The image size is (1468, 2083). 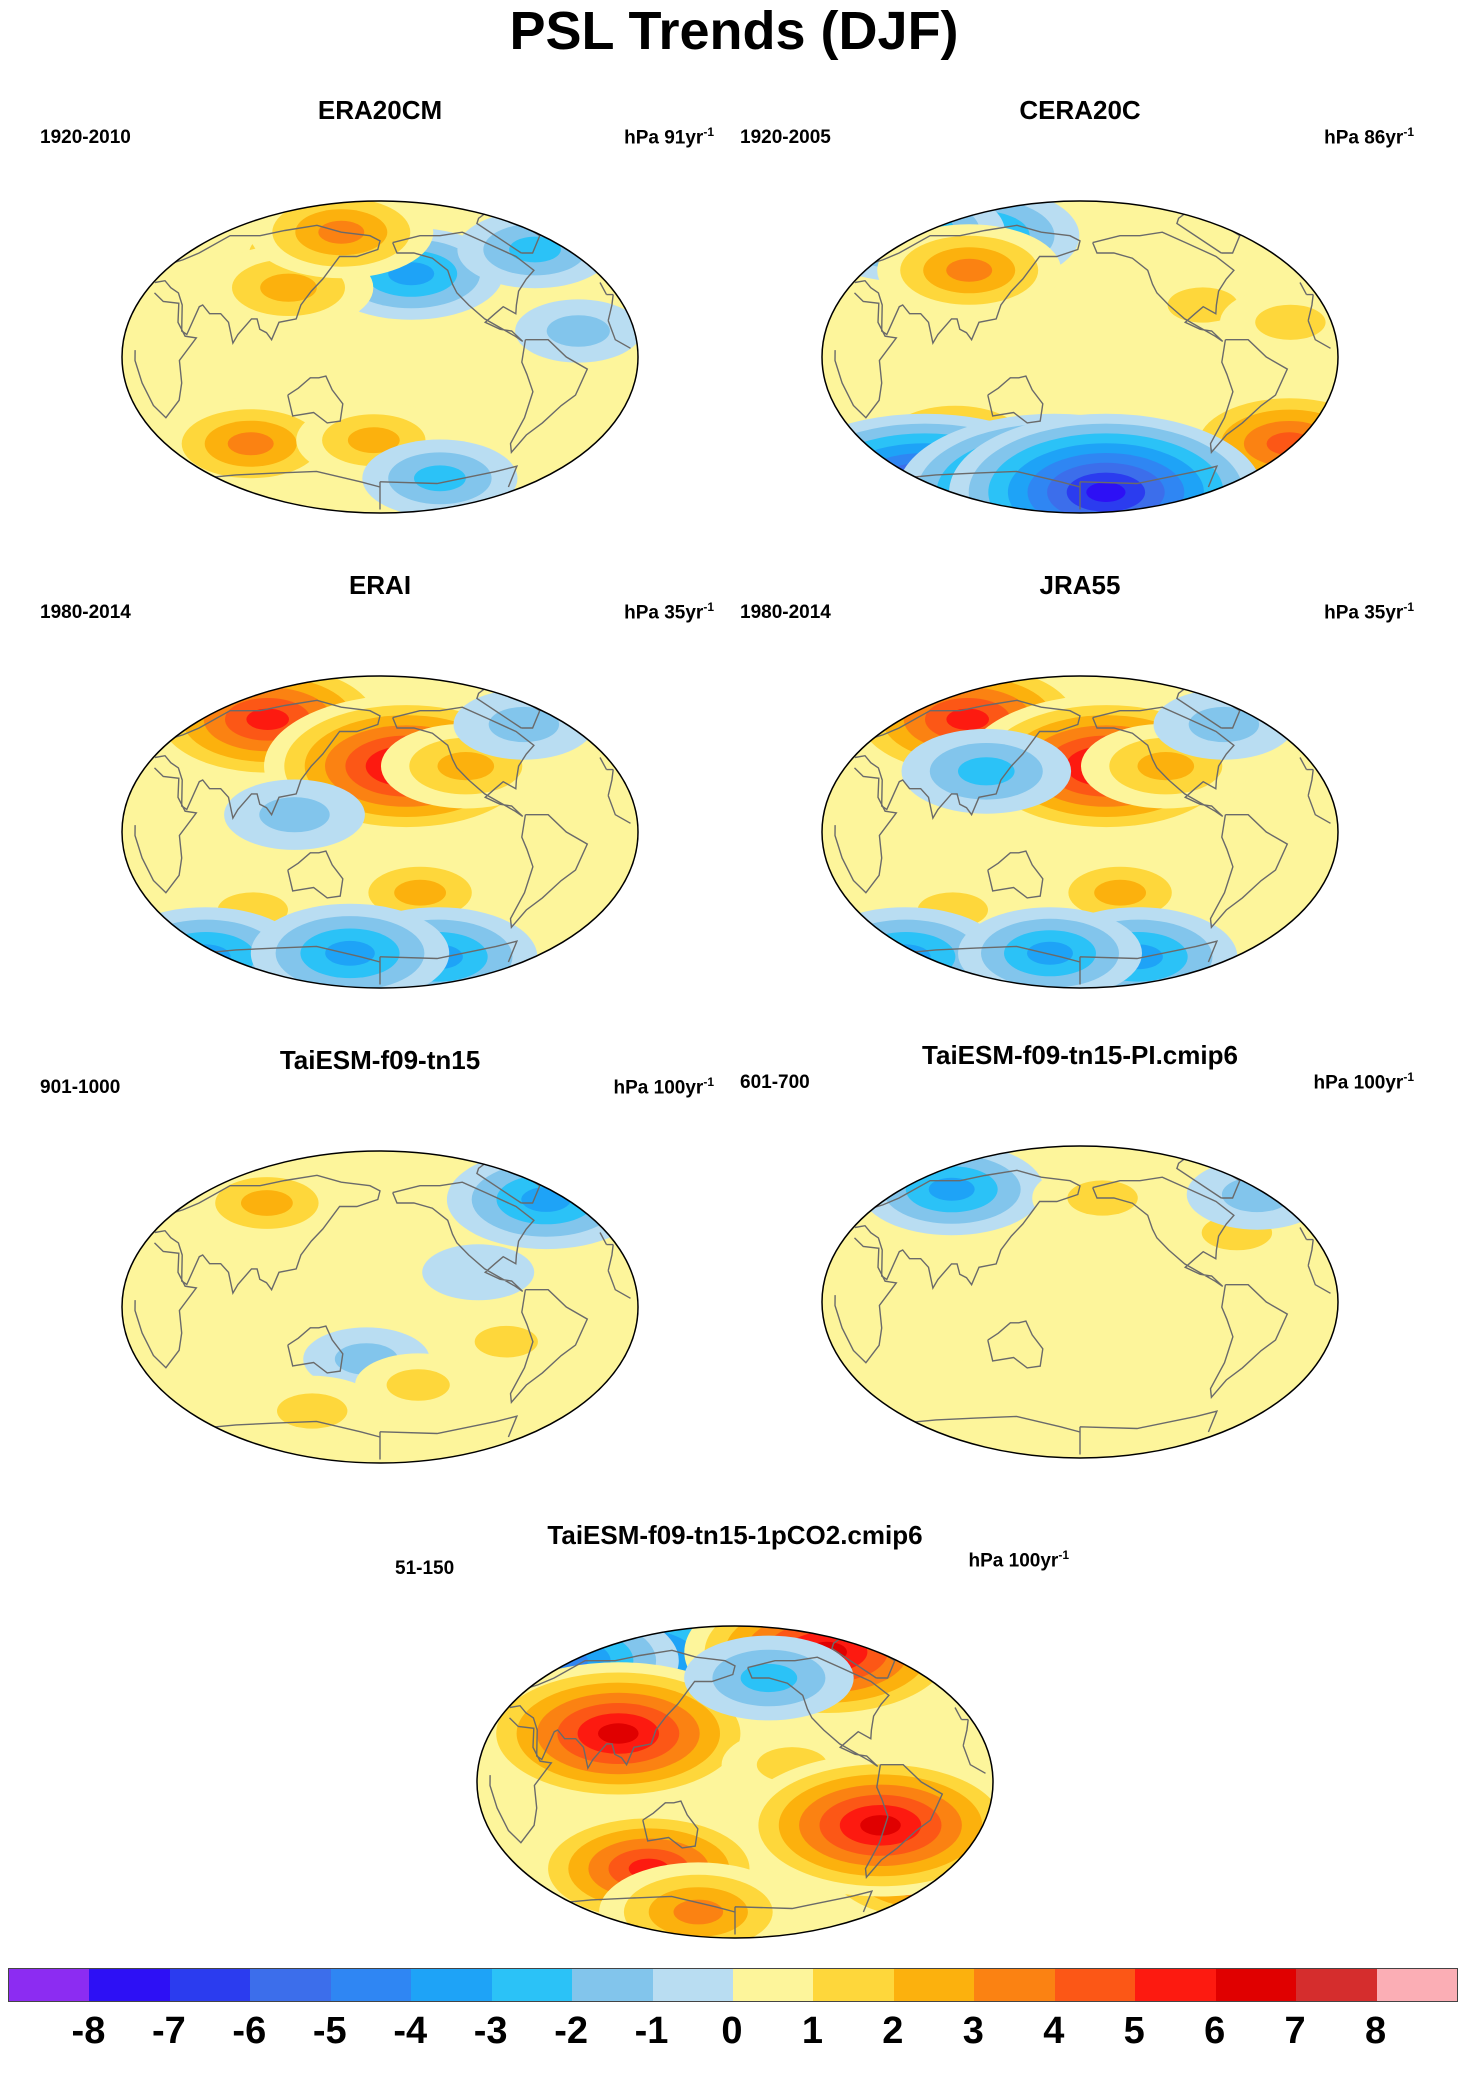 I want to click on map-taiesm, so click(x=380, y=1307).